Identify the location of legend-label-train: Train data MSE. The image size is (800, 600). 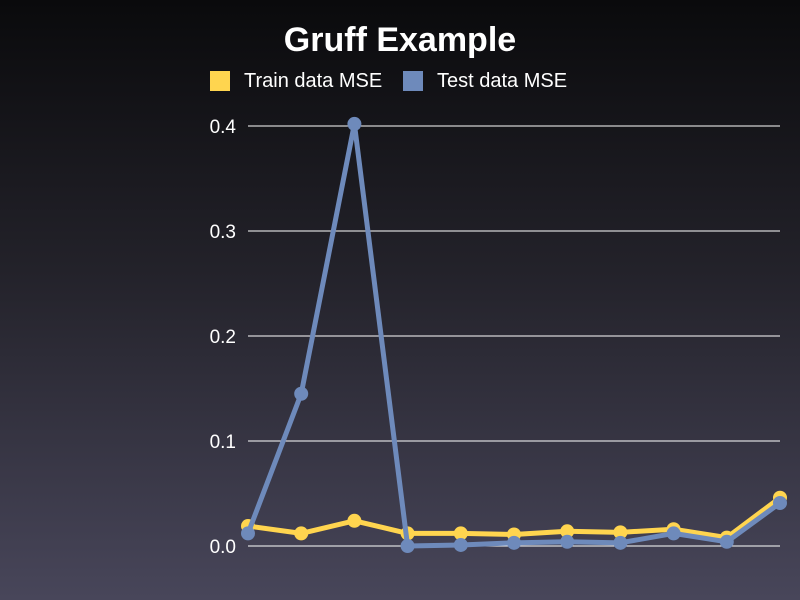
(313, 80).